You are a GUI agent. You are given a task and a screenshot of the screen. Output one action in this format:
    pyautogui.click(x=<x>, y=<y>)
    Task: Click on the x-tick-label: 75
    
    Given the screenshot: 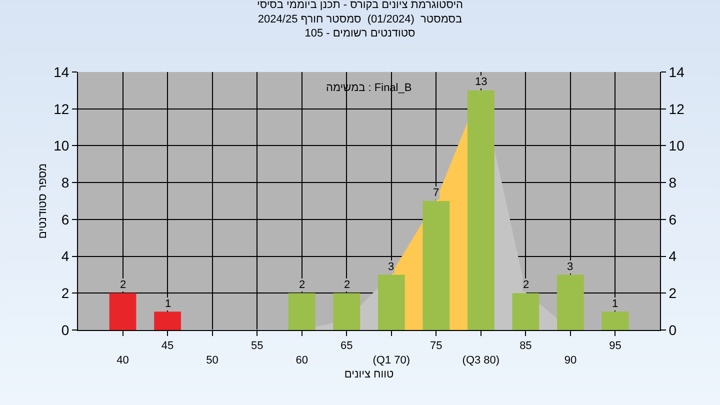 What is the action you would take?
    pyautogui.click(x=436, y=346)
    